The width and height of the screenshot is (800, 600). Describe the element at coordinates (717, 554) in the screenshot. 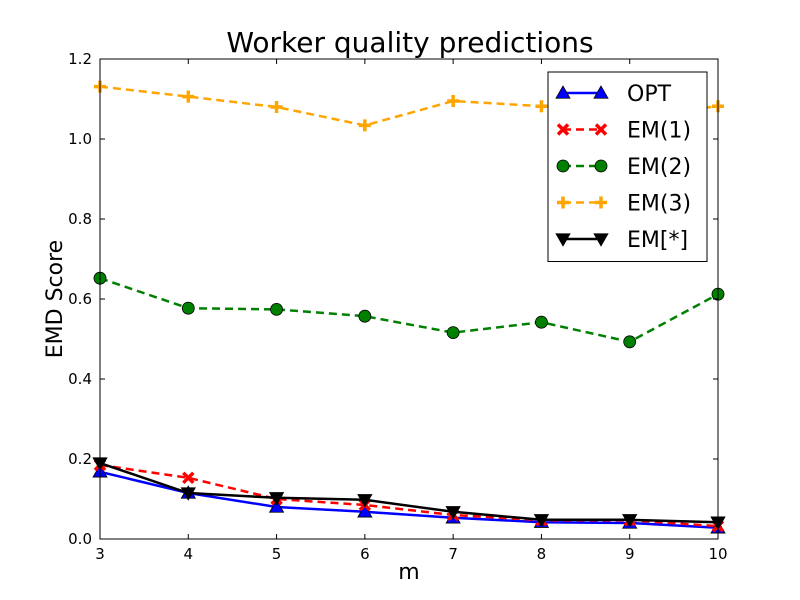

I see `x-tick-label: 10` at that location.